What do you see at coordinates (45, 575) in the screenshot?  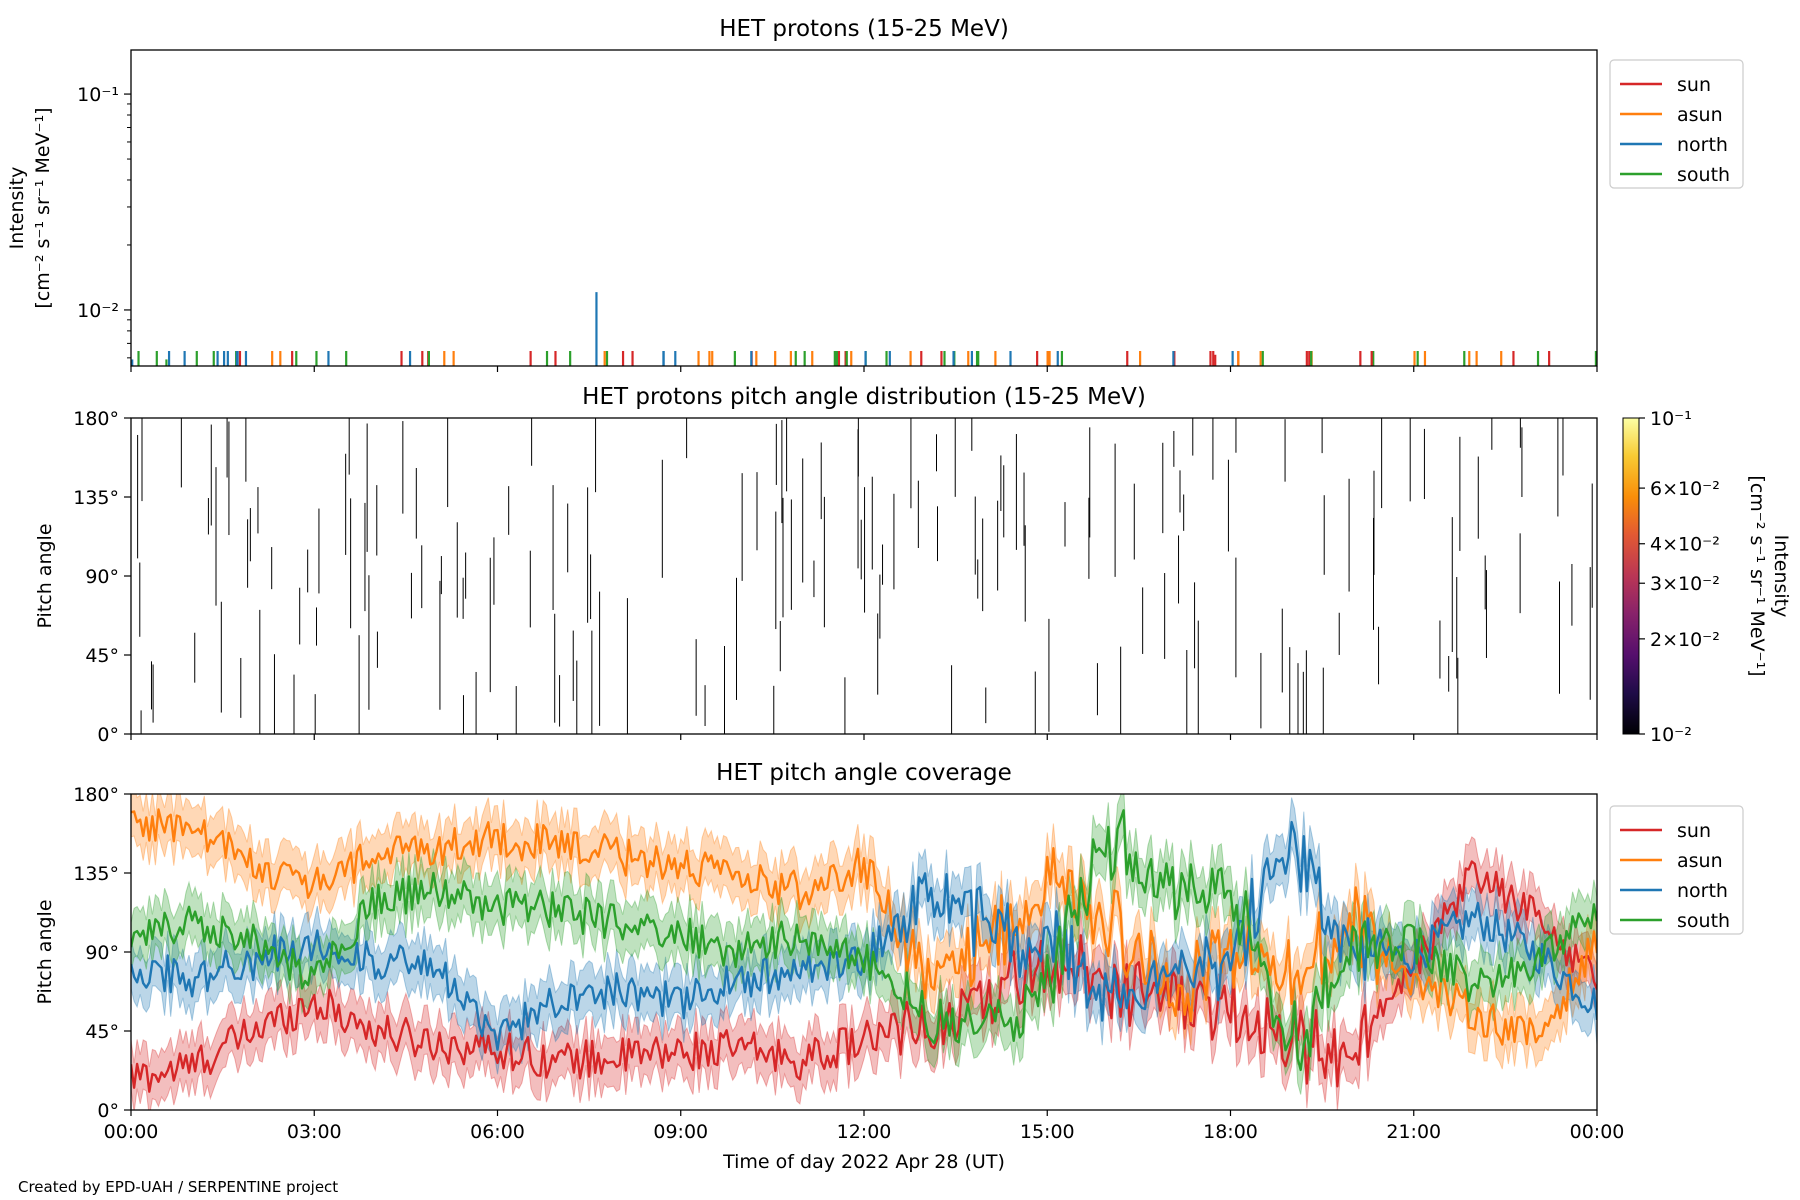 I see `panel2-ylabel: Pitch angle` at bounding box center [45, 575].